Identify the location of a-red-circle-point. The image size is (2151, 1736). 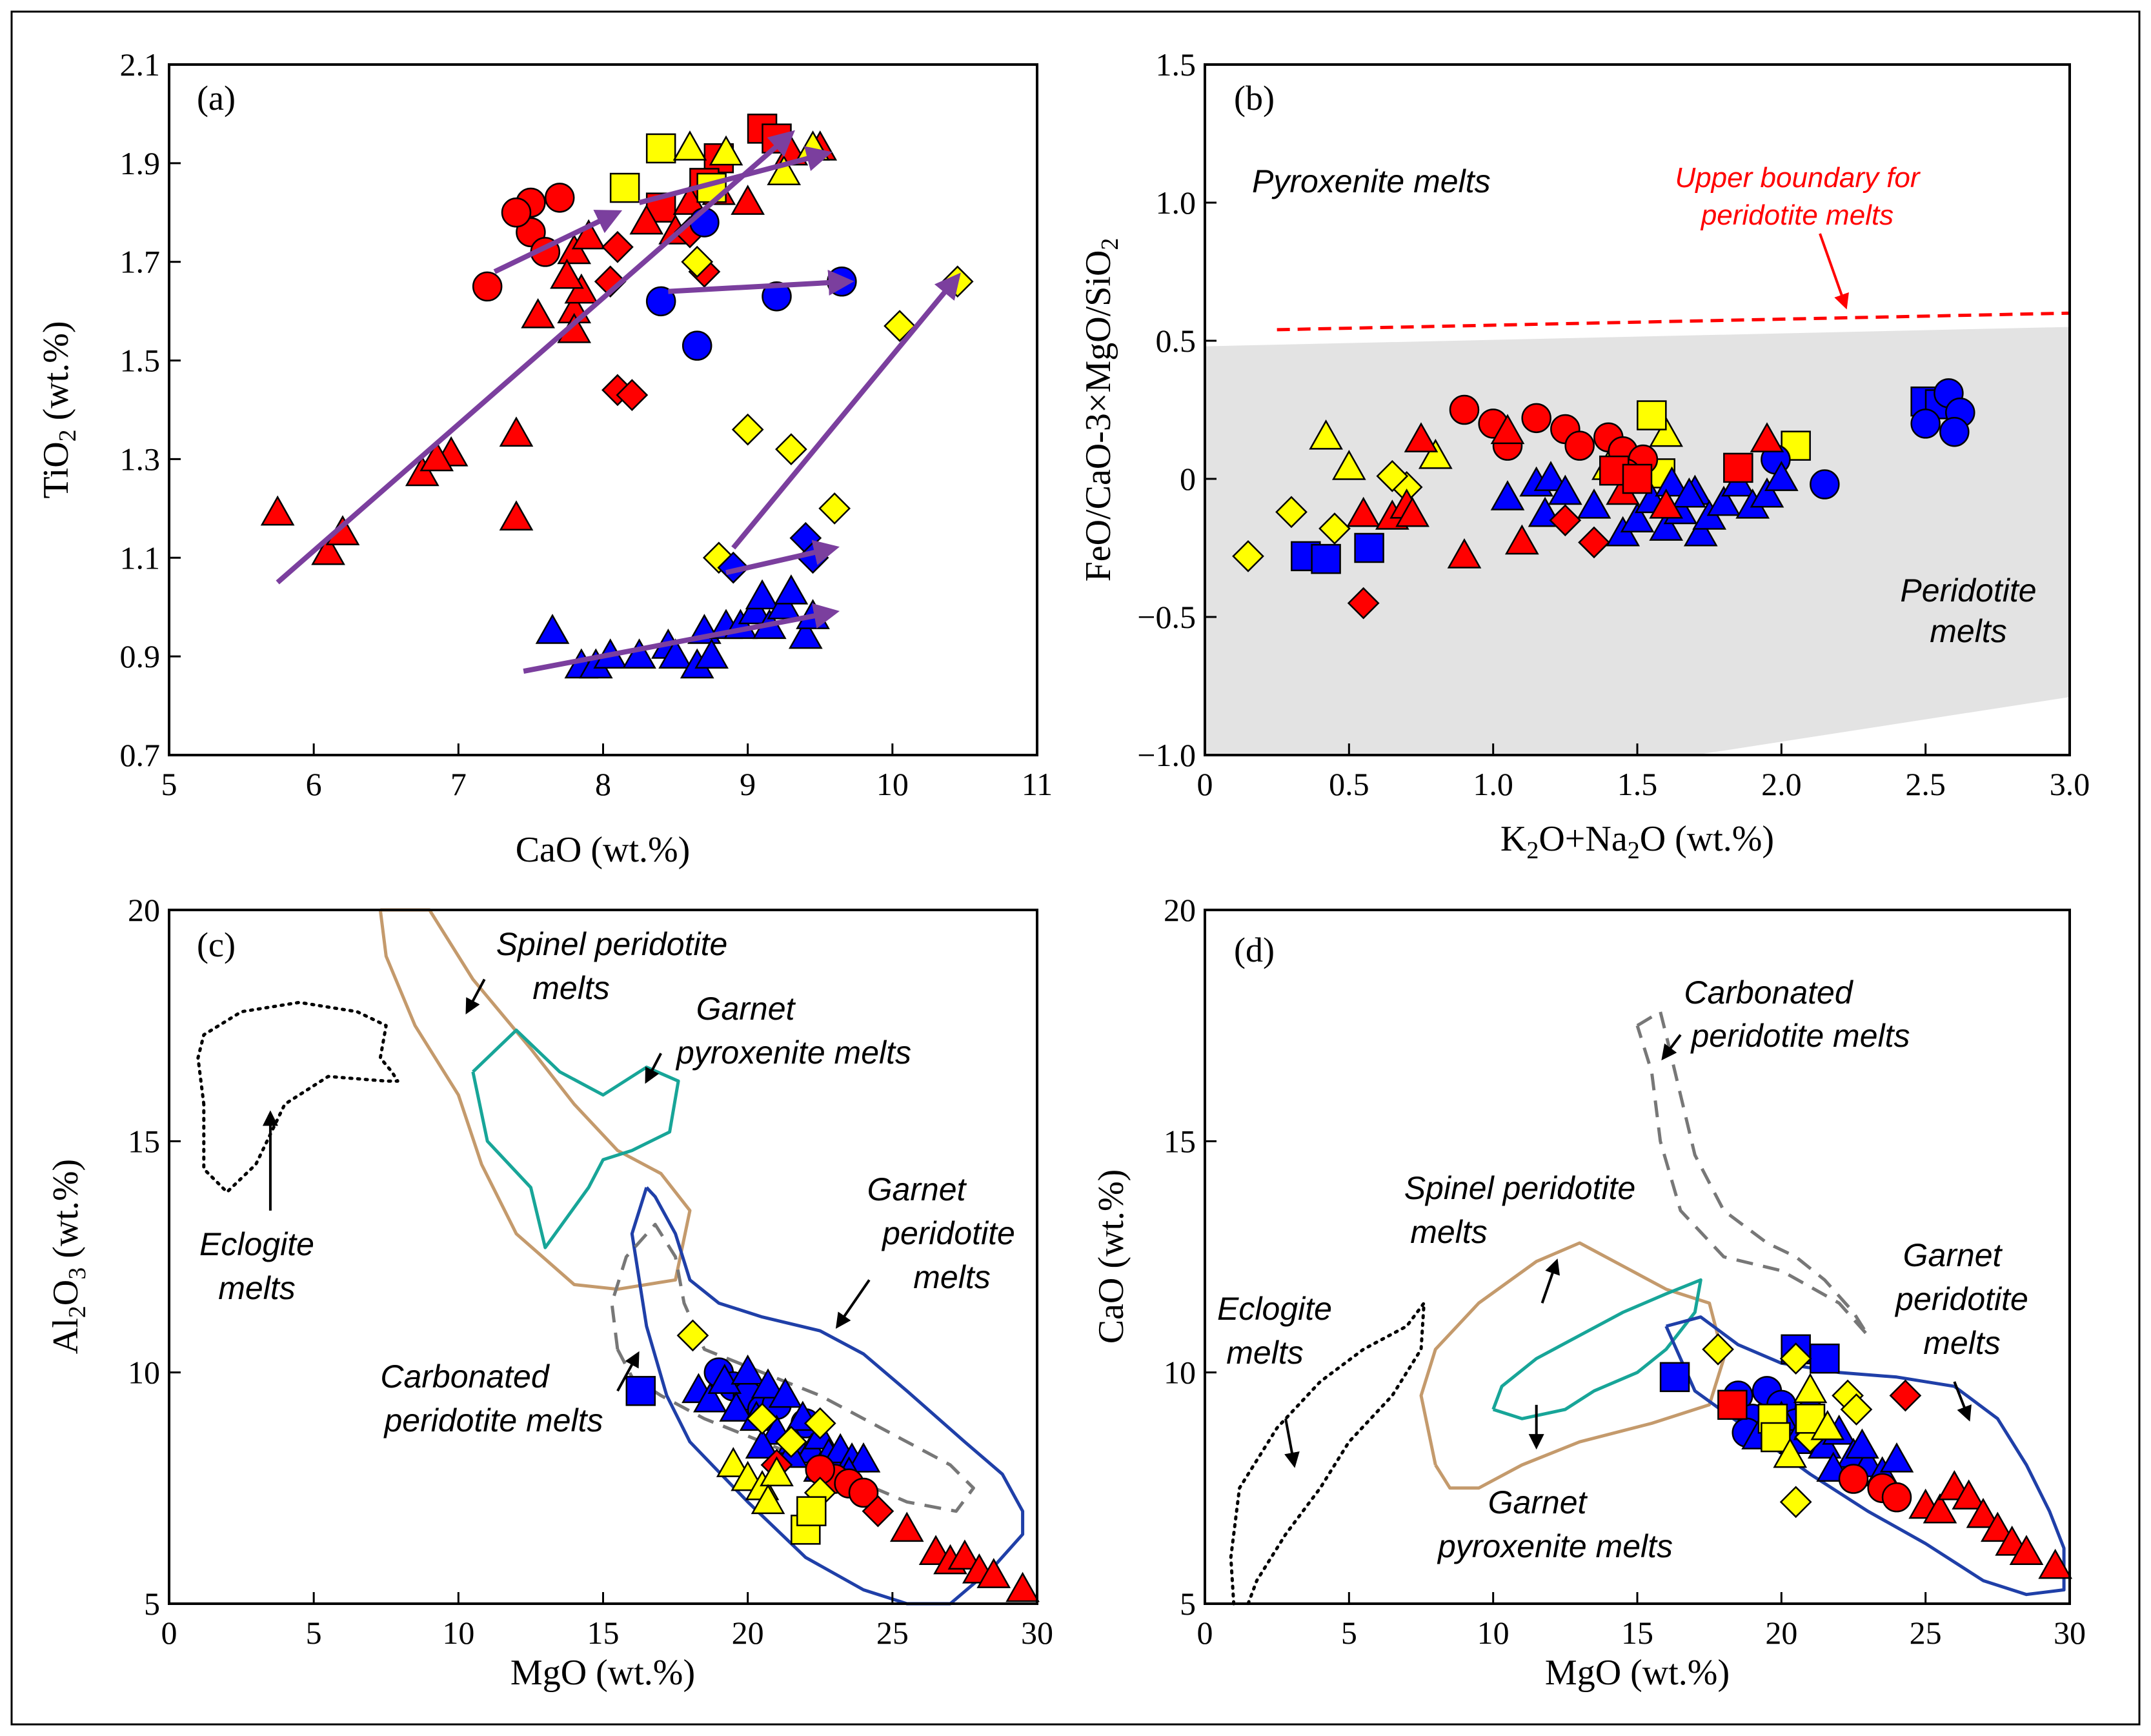
(560, 198).